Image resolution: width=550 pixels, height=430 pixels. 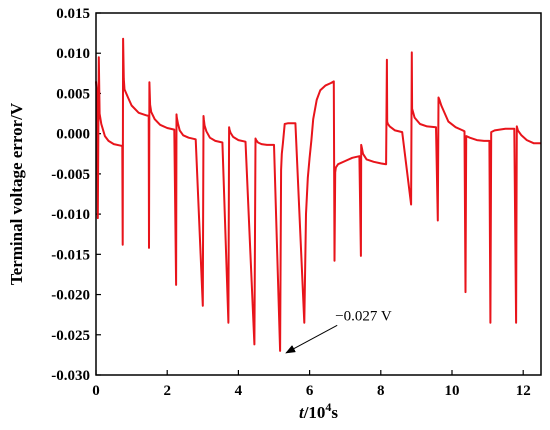 I want to click on y-tick-label: -0.025, so click(x=70, y=336).